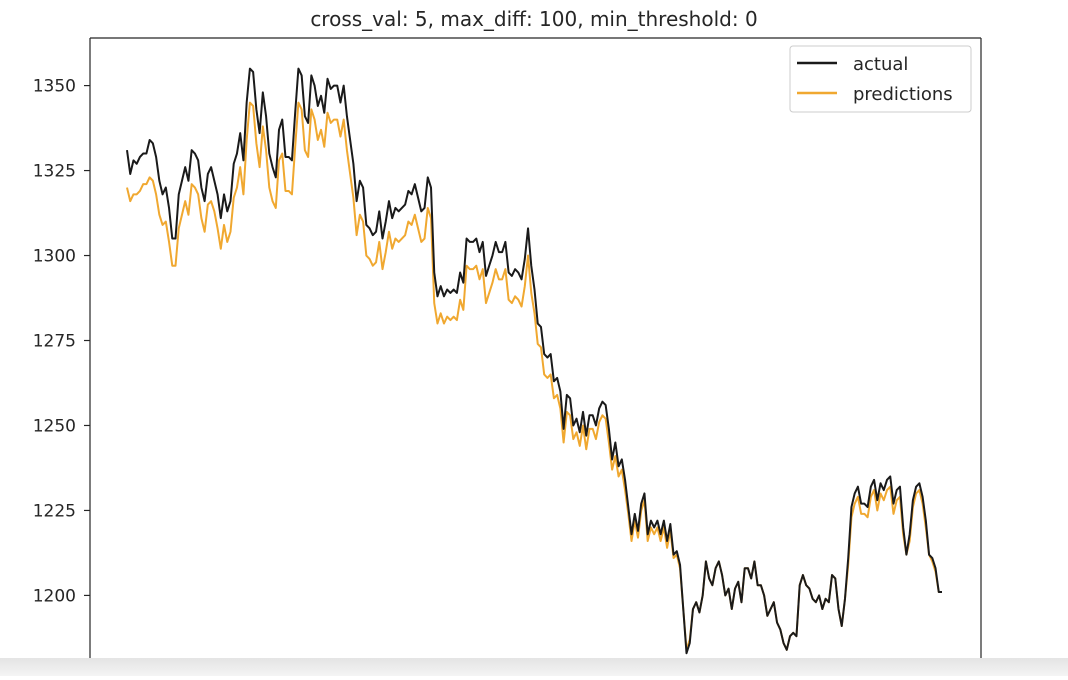 The image size is (1068, 680). Describe the element at coordinates (534, 667) in the screenshot. I see `window-bottom-edge` at that location.